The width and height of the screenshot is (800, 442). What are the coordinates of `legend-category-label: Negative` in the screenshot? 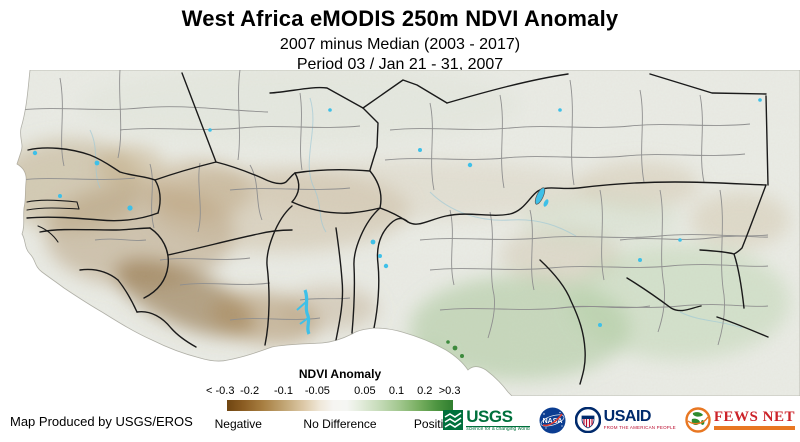 It's located at (238, 424).